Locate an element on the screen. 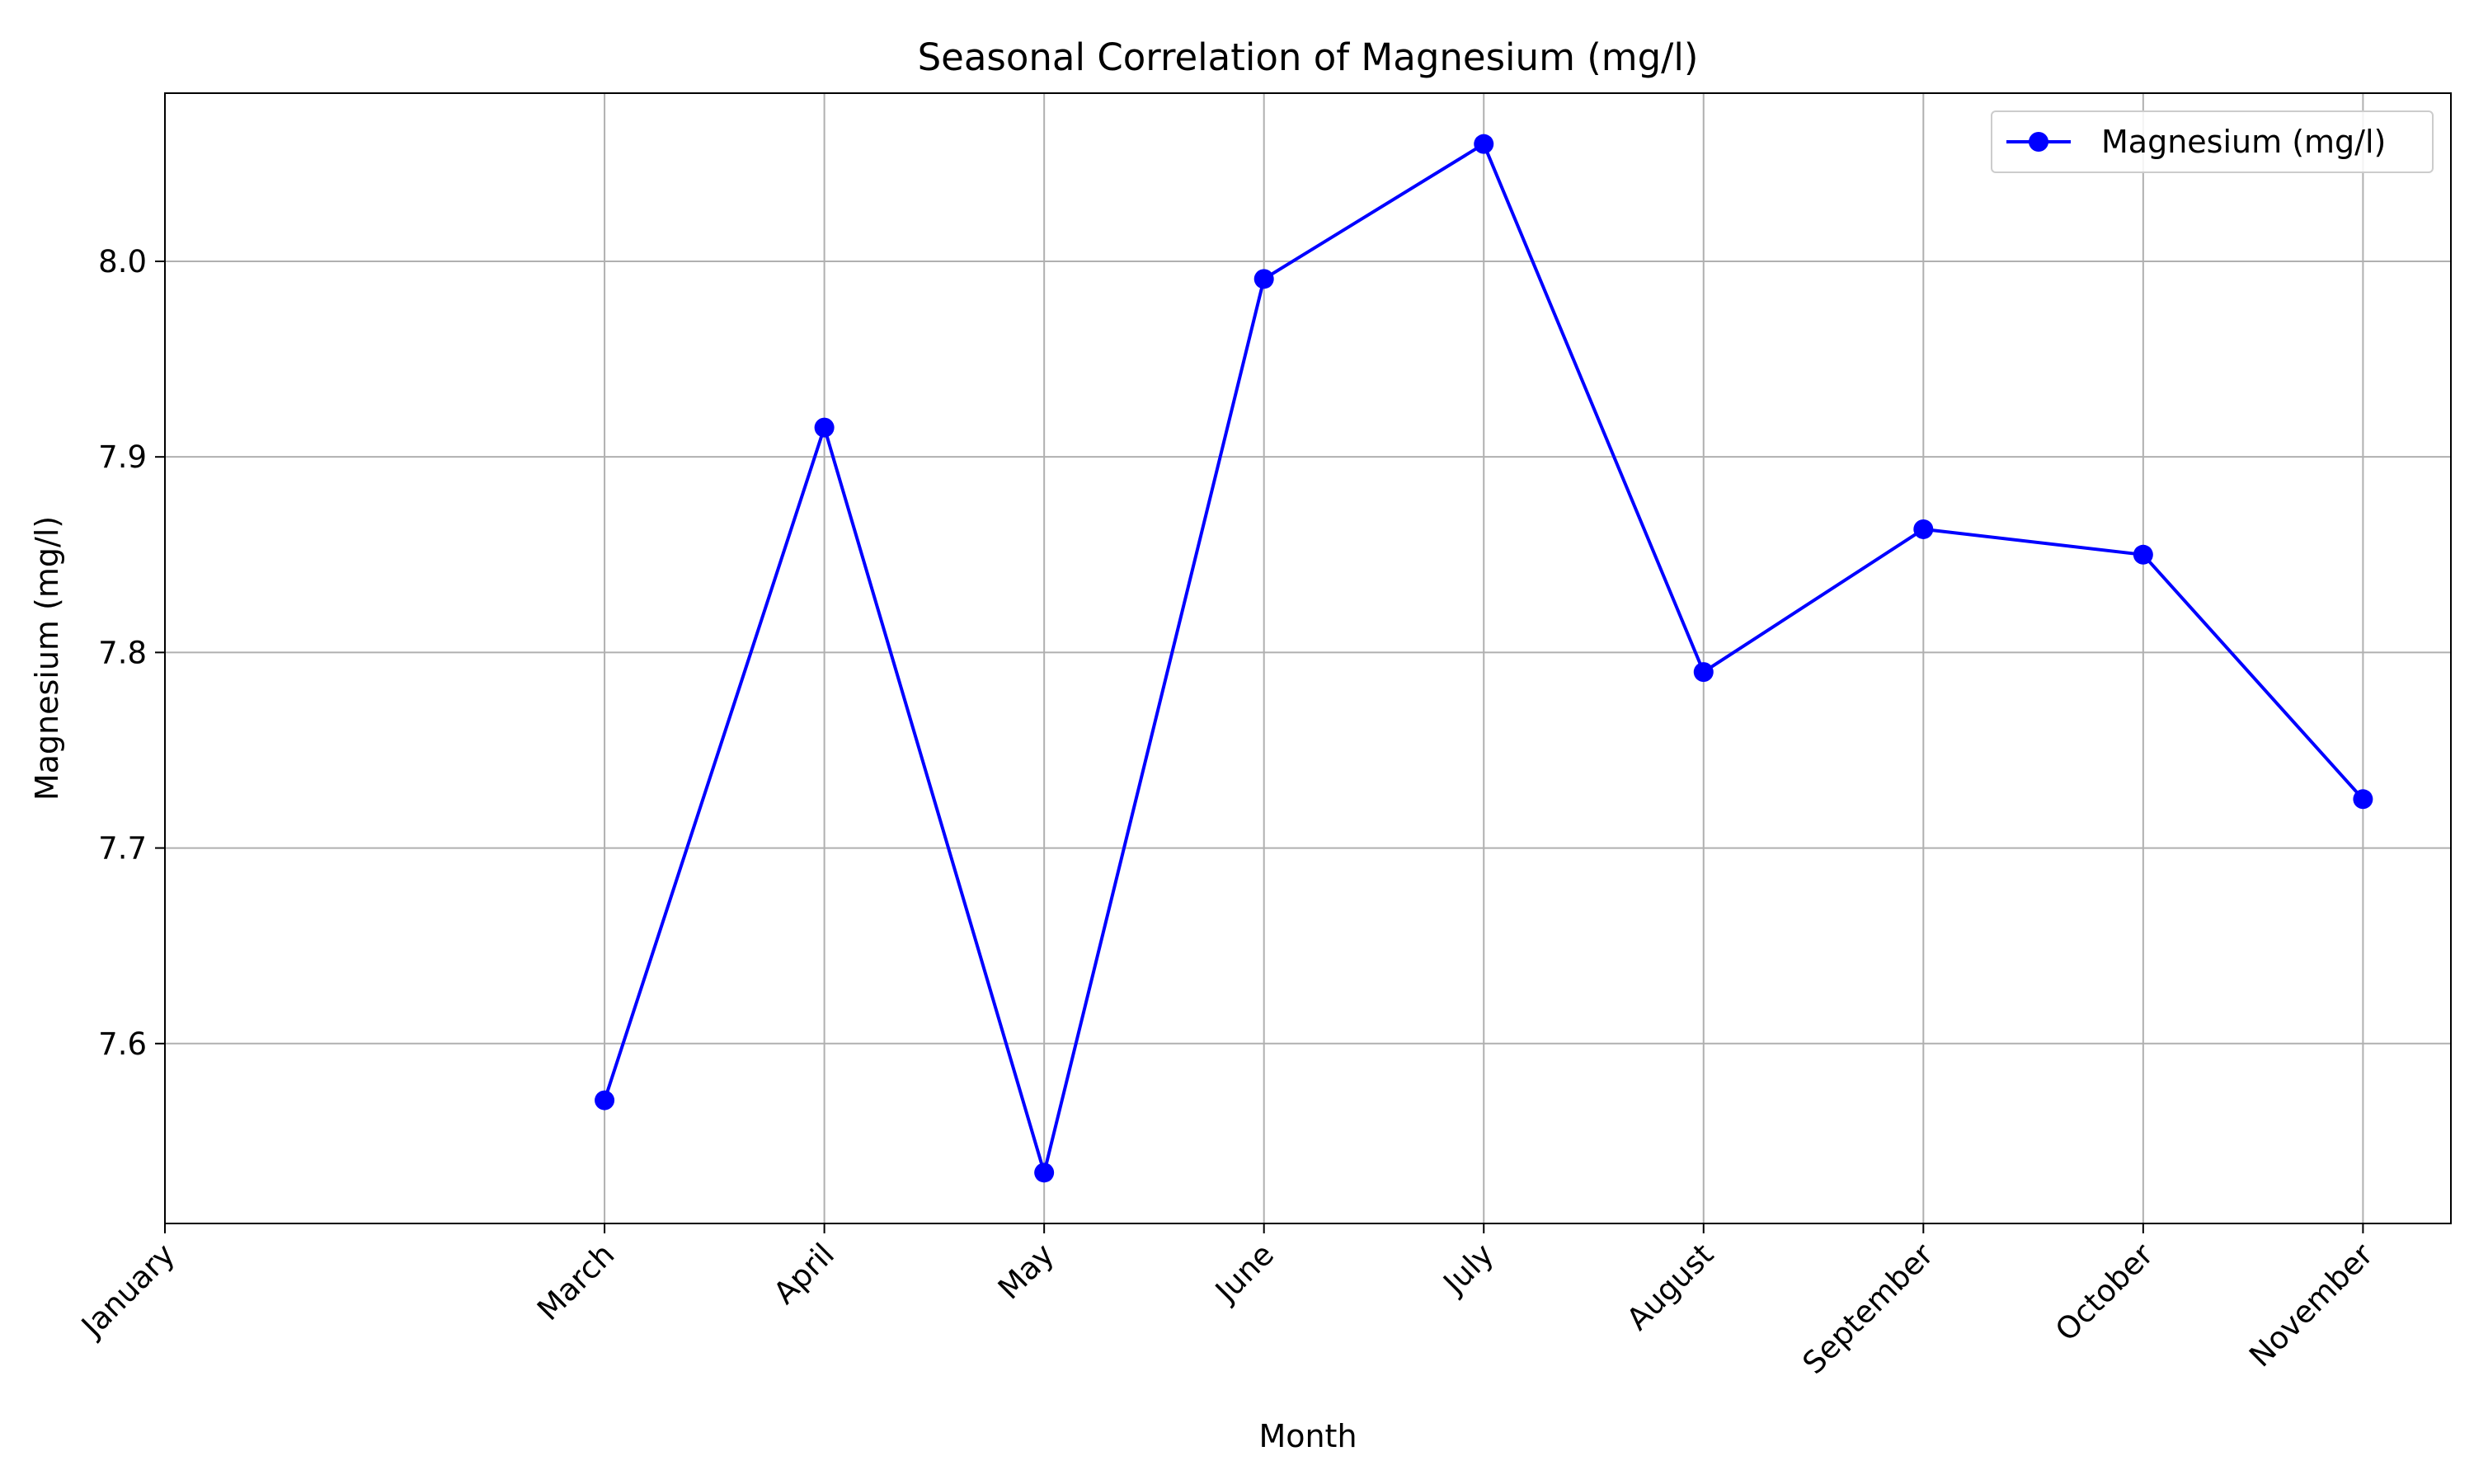 This screenshot has height=1484, width=2474. x-axis-label: Month is located at coordinates (1307, 1436).